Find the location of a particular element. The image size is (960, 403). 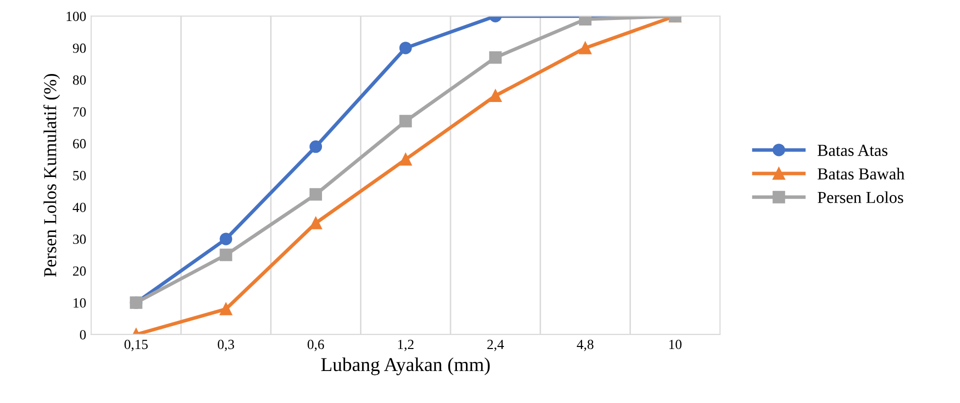

y-tick-label: 100 is located at coordinates (76, 17).